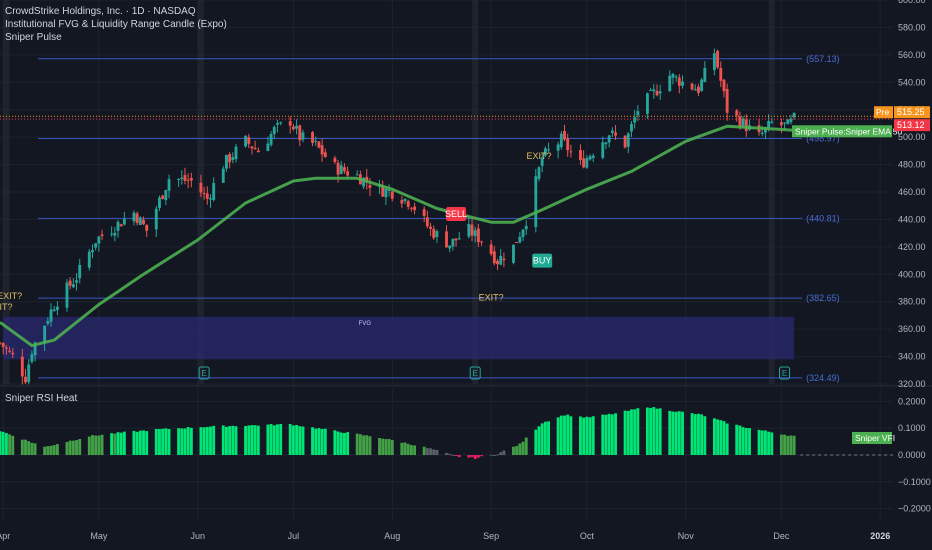  Describe the element at coordinates (914, 509) in the screenshot. I see `sub-y-axis-tick-label: −0.2000` at that location.